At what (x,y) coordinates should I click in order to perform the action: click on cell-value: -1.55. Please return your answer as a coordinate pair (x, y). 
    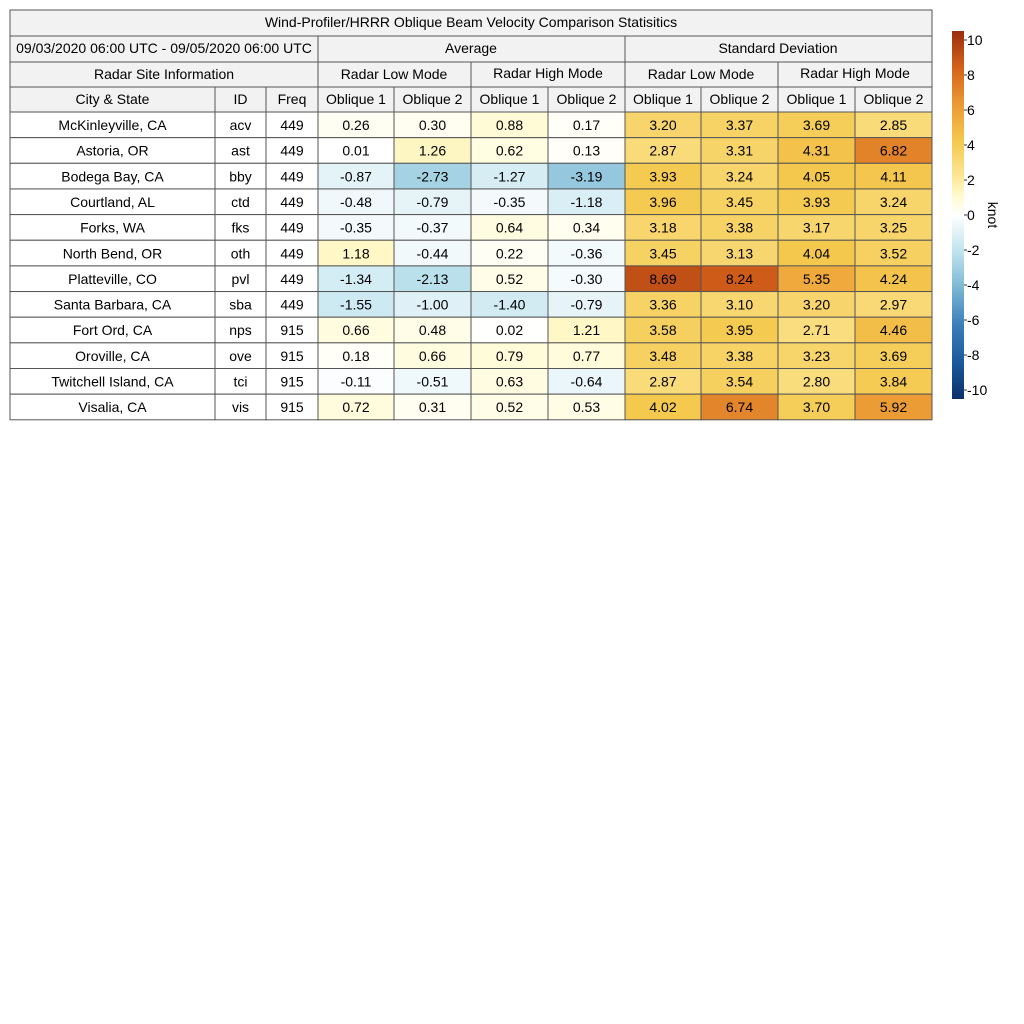
    Looking at the image, I should click on (356, 305).